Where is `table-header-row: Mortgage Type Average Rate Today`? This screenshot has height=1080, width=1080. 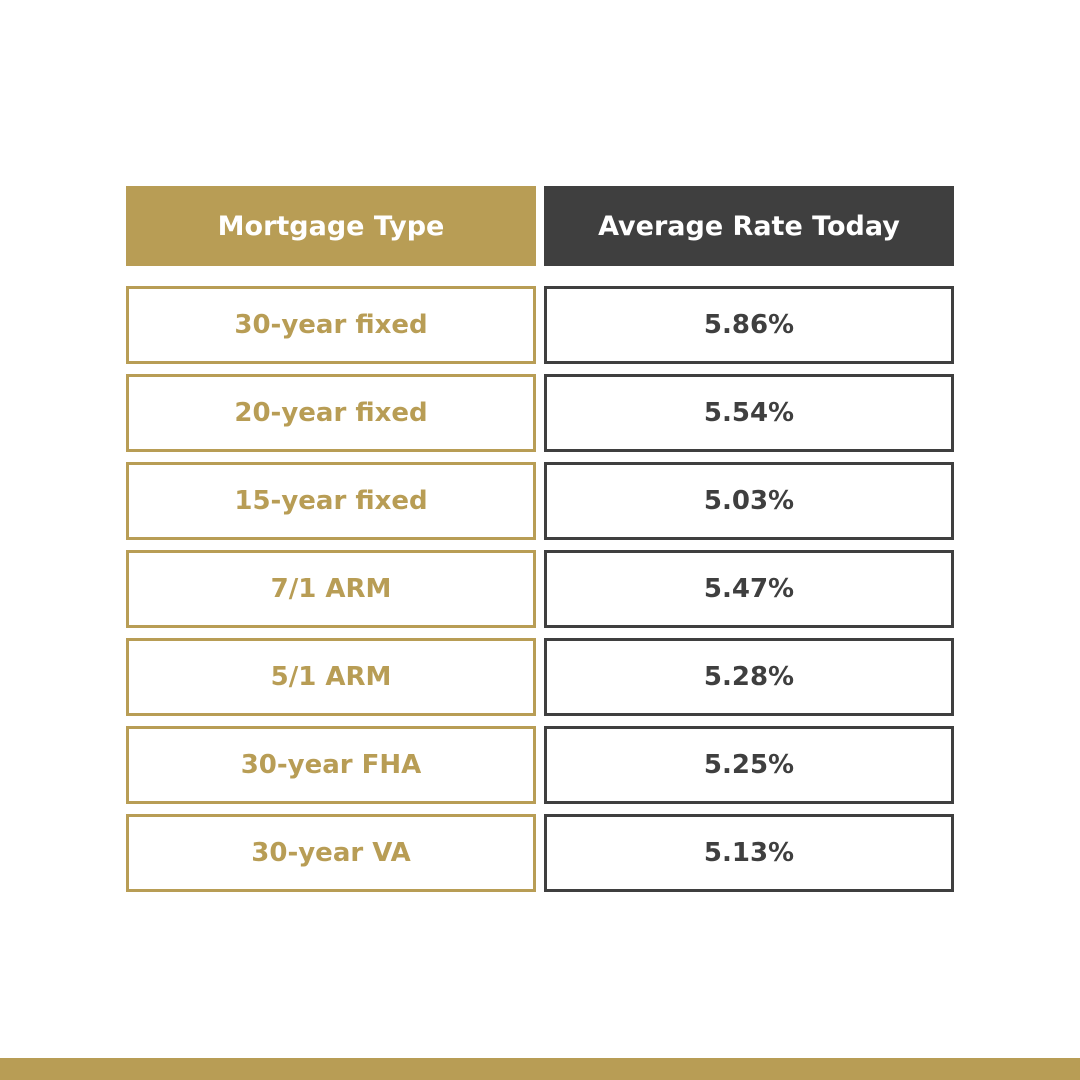 table-header-row: Mortgage Type Average Rate Today is located at coordinates (540, 226).